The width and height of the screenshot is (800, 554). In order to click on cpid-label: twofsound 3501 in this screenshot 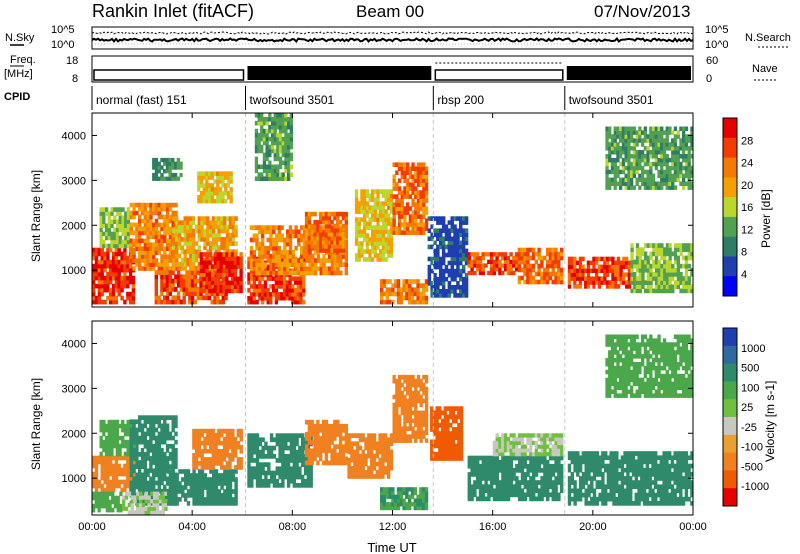, I will do `click(611, 100)`.